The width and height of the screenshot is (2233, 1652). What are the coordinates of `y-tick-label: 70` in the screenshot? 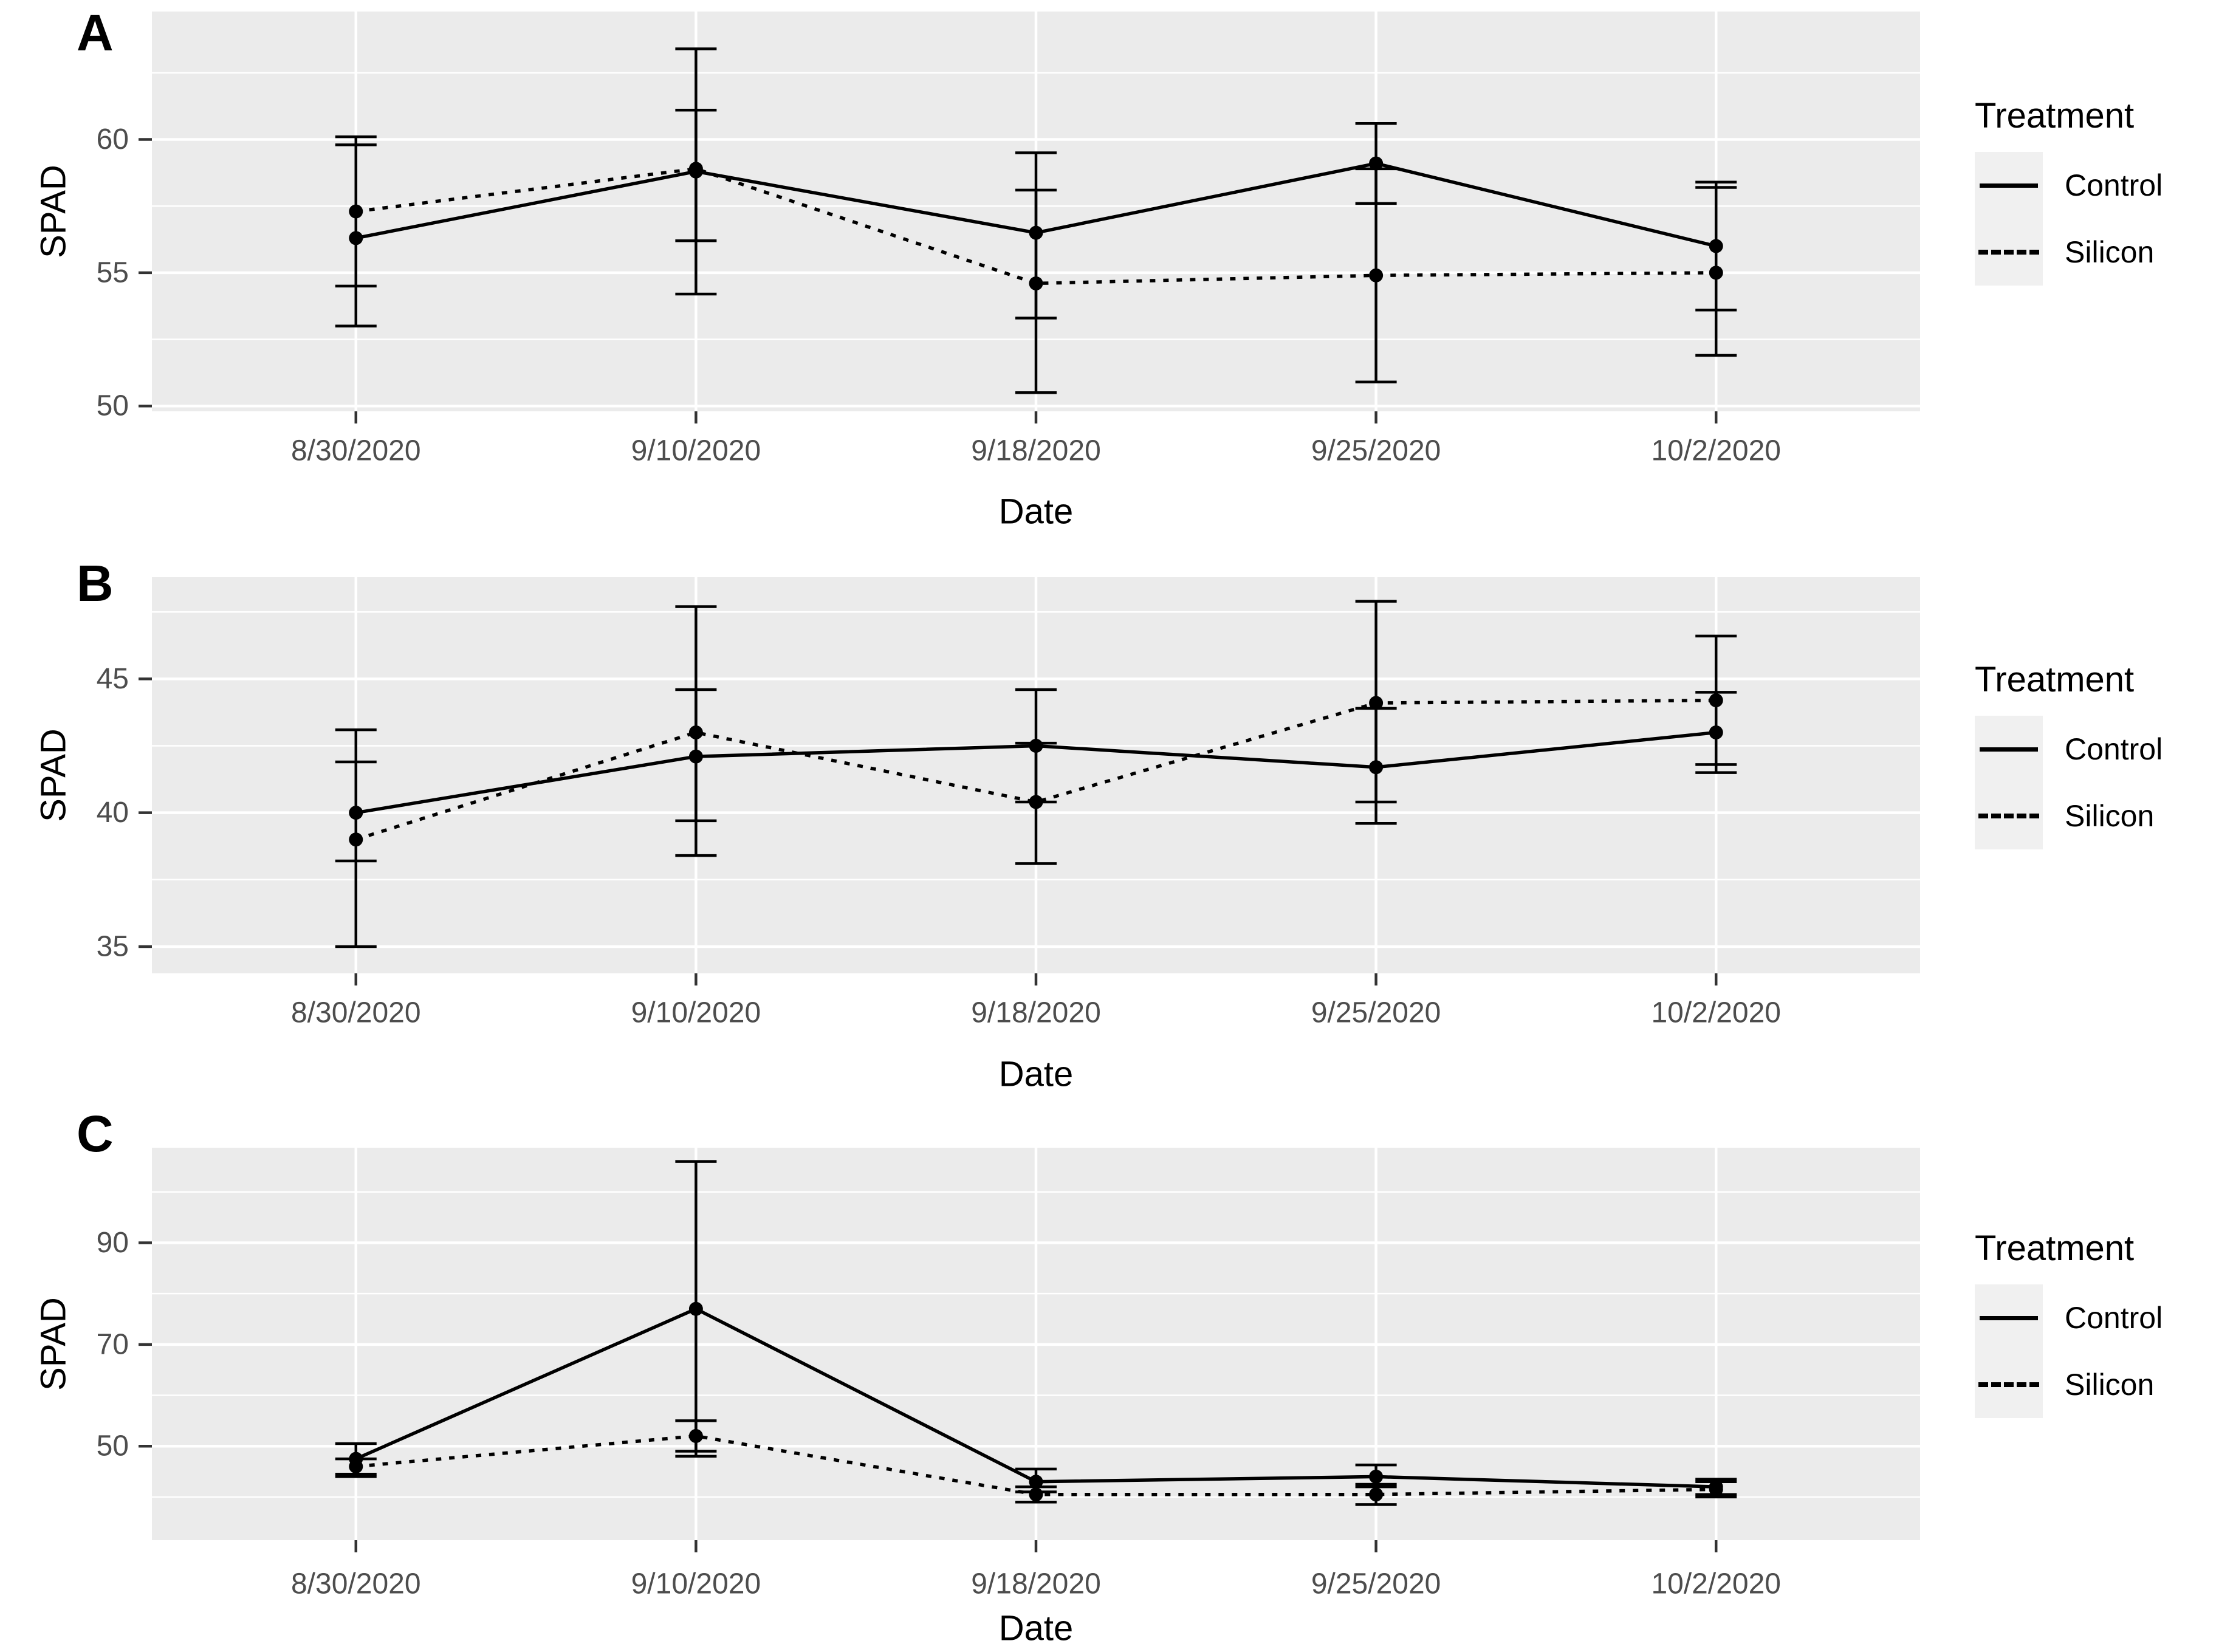 It's located at (113, 1344).